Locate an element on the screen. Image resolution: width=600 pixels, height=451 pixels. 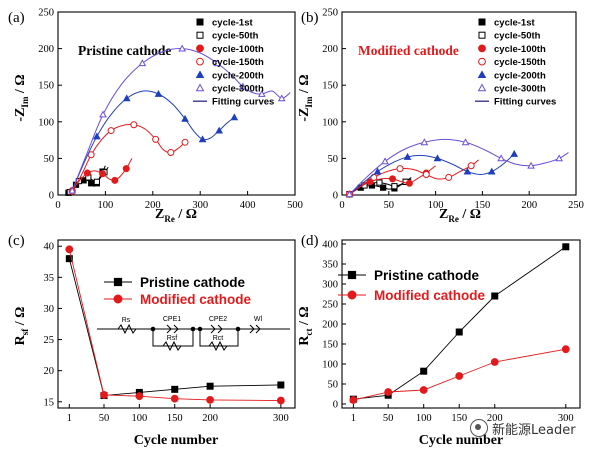
y-tick-label: 50 is located at coordinates (49, 159).